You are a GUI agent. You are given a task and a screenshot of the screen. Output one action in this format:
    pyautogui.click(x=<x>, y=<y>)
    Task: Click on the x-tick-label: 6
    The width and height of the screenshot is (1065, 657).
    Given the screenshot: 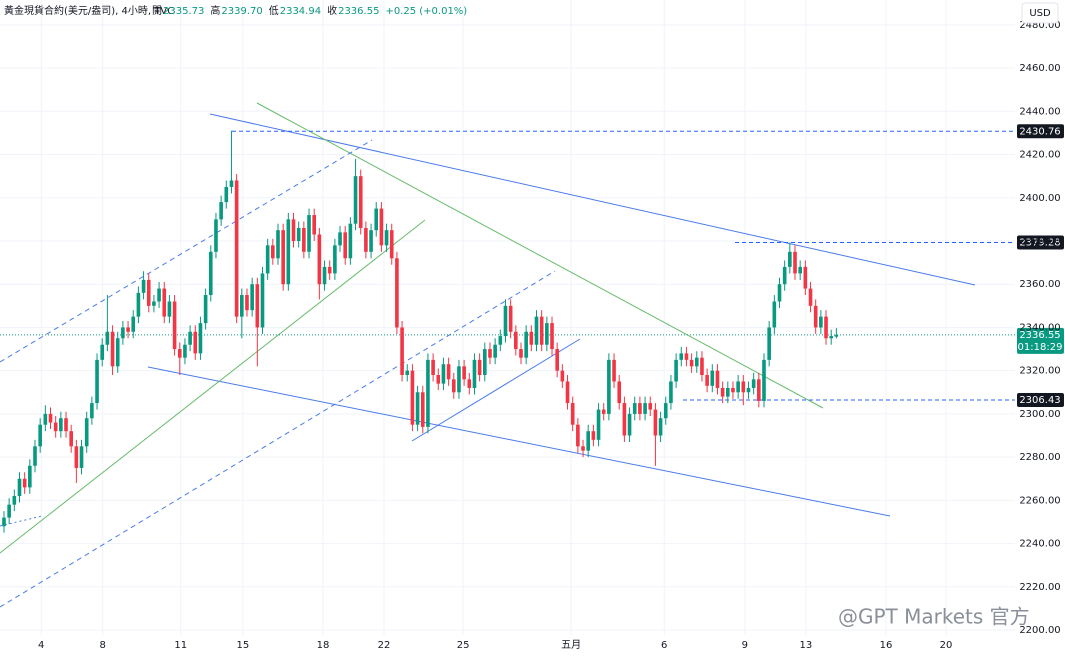 What is the action you would take?
    pyautogui.click(x=664, y=645)
    